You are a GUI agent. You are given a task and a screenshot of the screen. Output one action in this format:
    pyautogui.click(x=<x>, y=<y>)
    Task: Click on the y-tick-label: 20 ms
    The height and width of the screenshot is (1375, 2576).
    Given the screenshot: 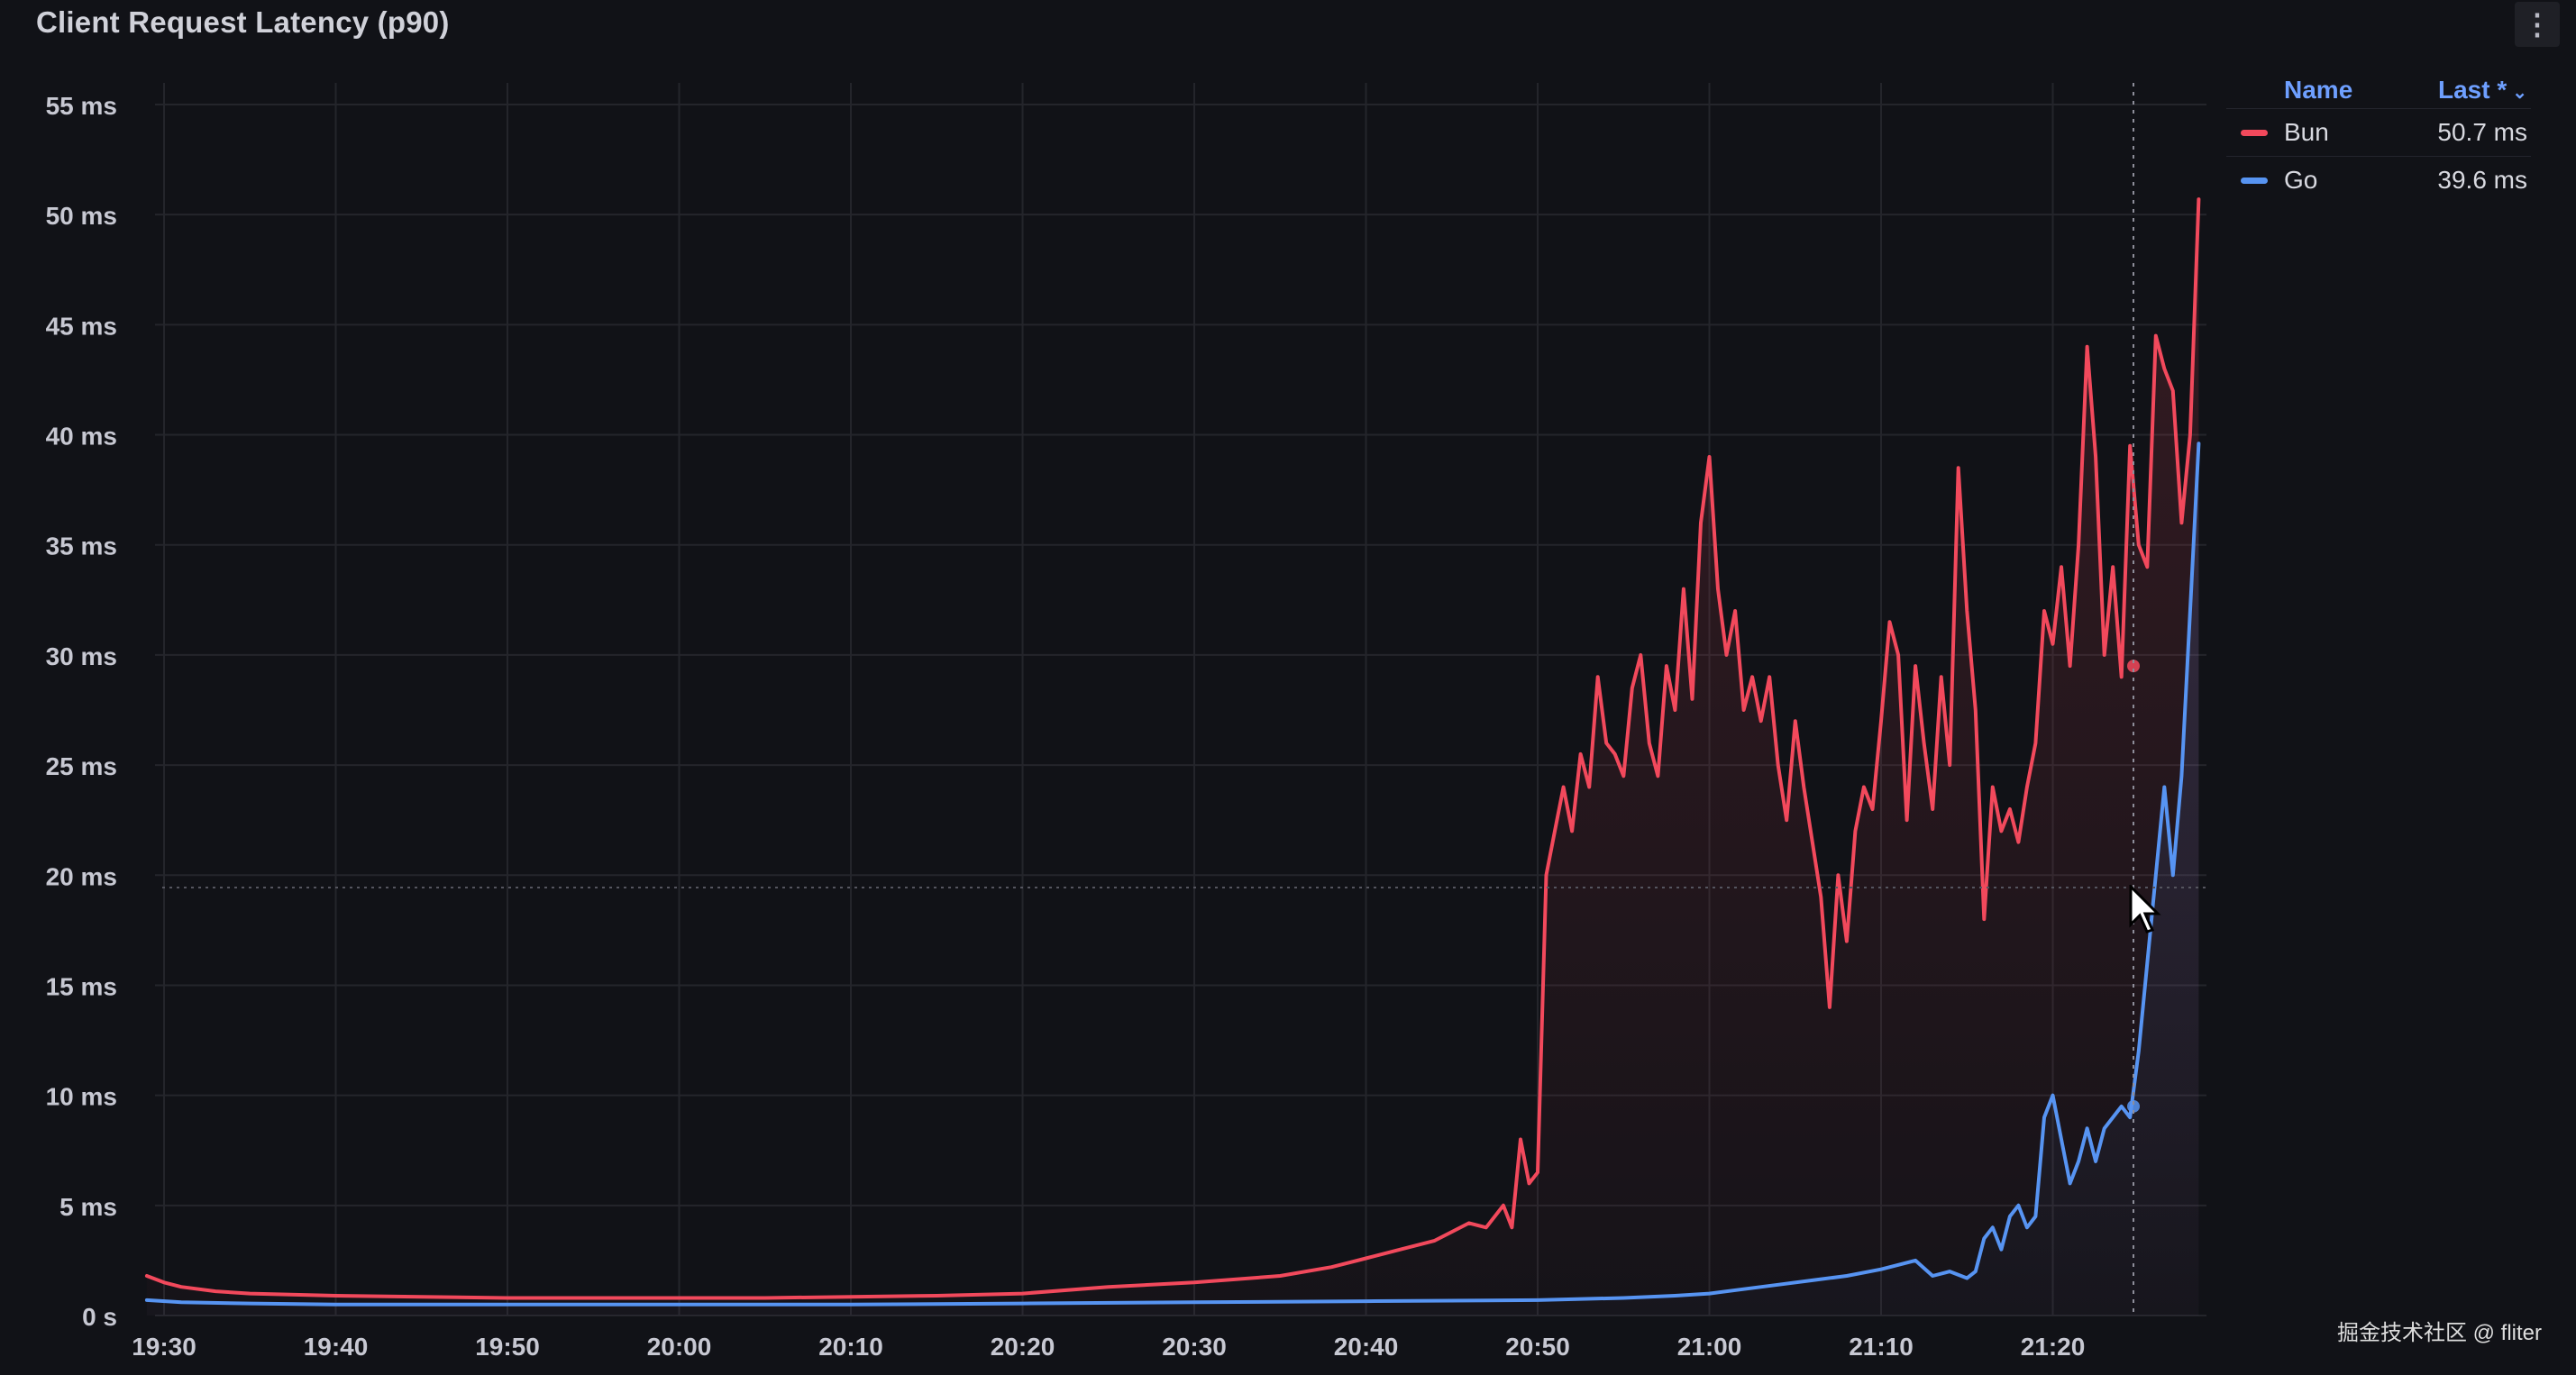 What is the action you would take?
    pyautogui.click(x=81, y=876)
    